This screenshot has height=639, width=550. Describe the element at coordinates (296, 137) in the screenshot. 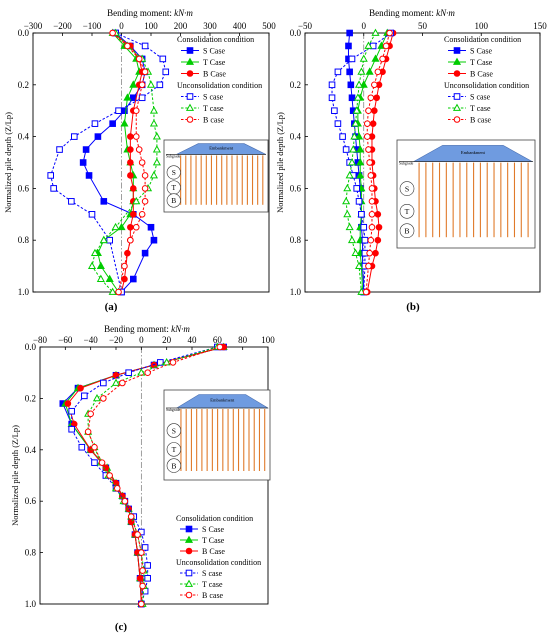

I see `y-tick-label: 0.4` at that location.